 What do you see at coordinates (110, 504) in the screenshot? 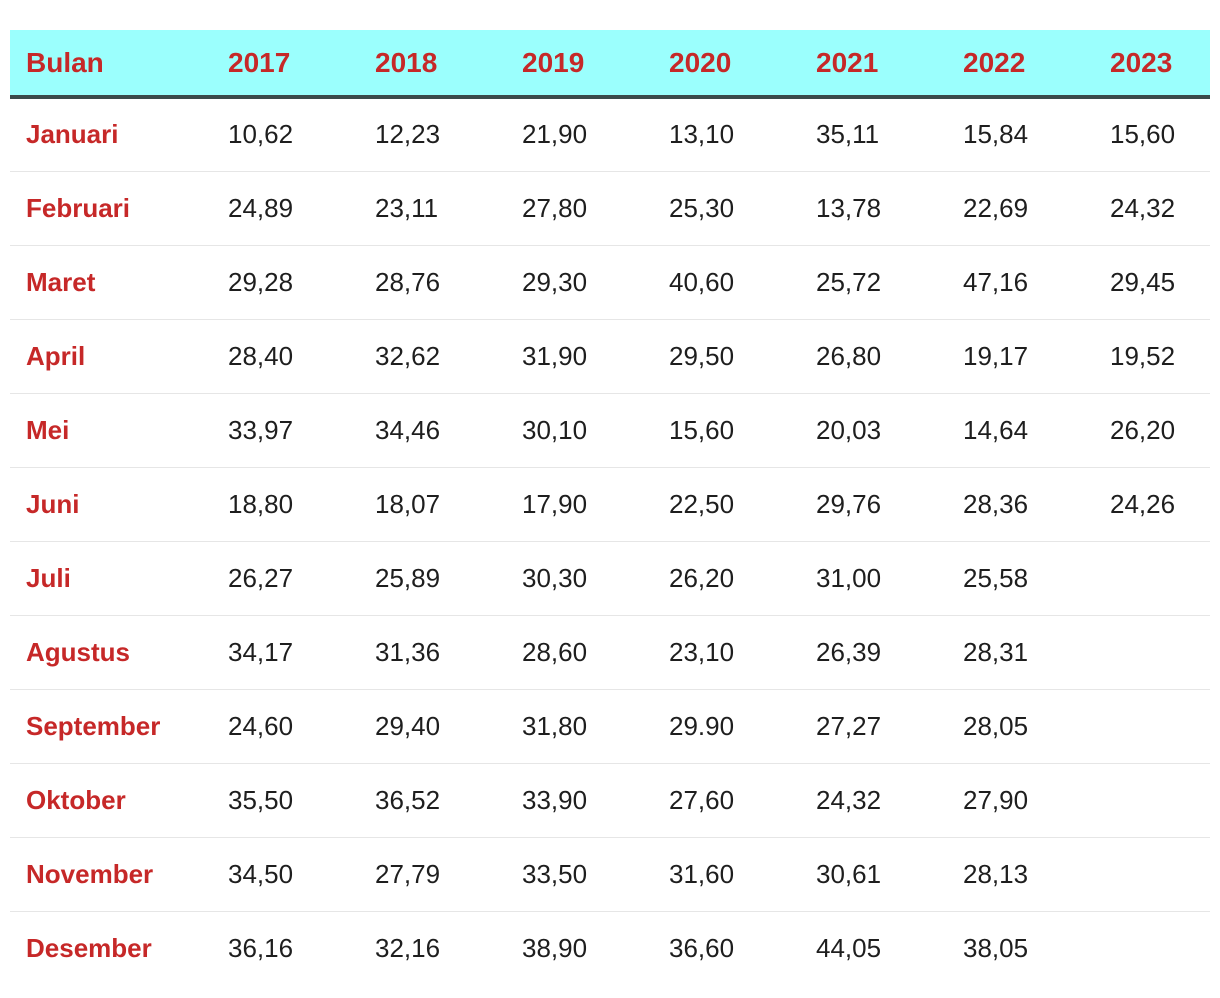
I see `month-cell: Juni` at bounding box center [110, 504].